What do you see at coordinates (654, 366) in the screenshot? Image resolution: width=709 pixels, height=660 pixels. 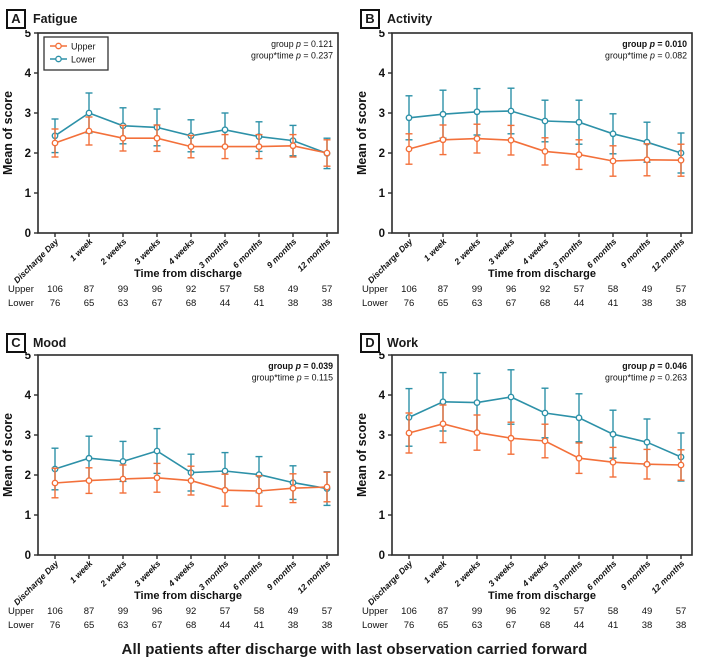 I see `svg-text: group p = 0.046` at bounding box center [654, 366].